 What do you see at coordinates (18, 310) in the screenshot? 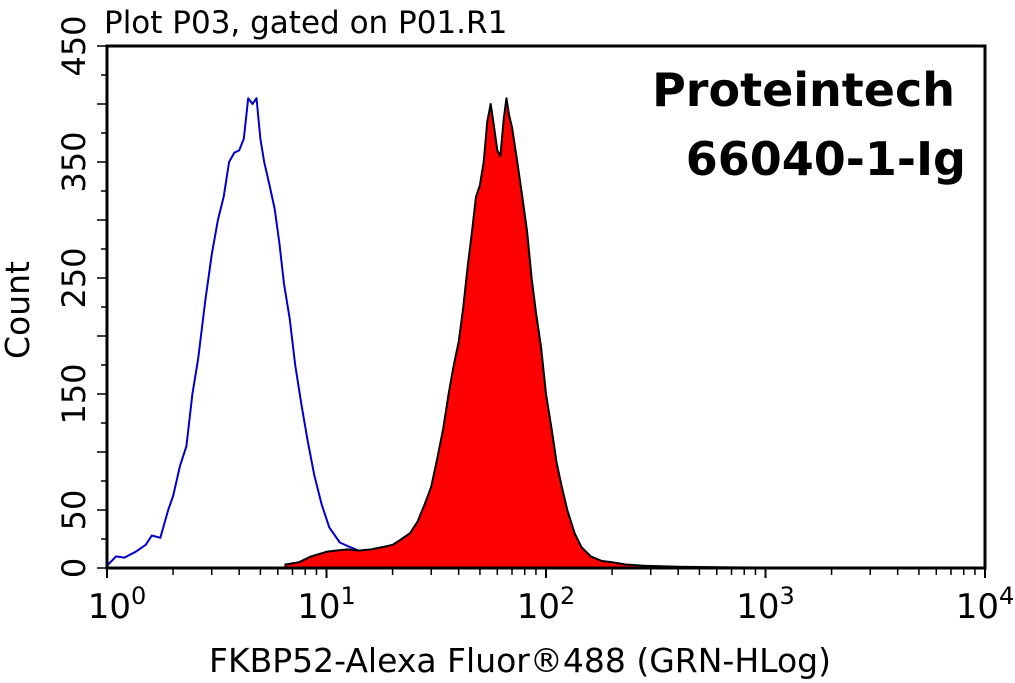
I see `y-axis-label: Count` at bounding box center [18, 310].